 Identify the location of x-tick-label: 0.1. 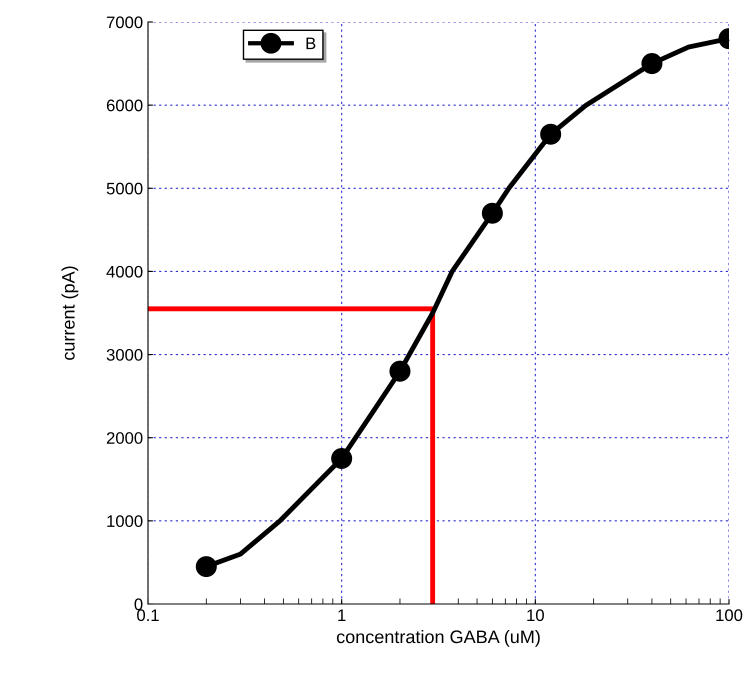
(148, 615).